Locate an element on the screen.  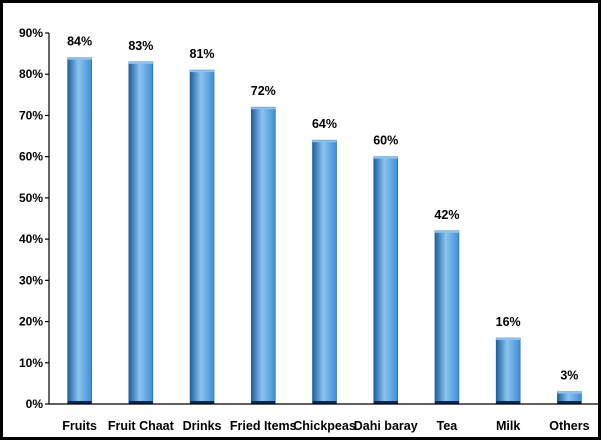
bar-data-label: 60% is located at coordinates (385, 141).